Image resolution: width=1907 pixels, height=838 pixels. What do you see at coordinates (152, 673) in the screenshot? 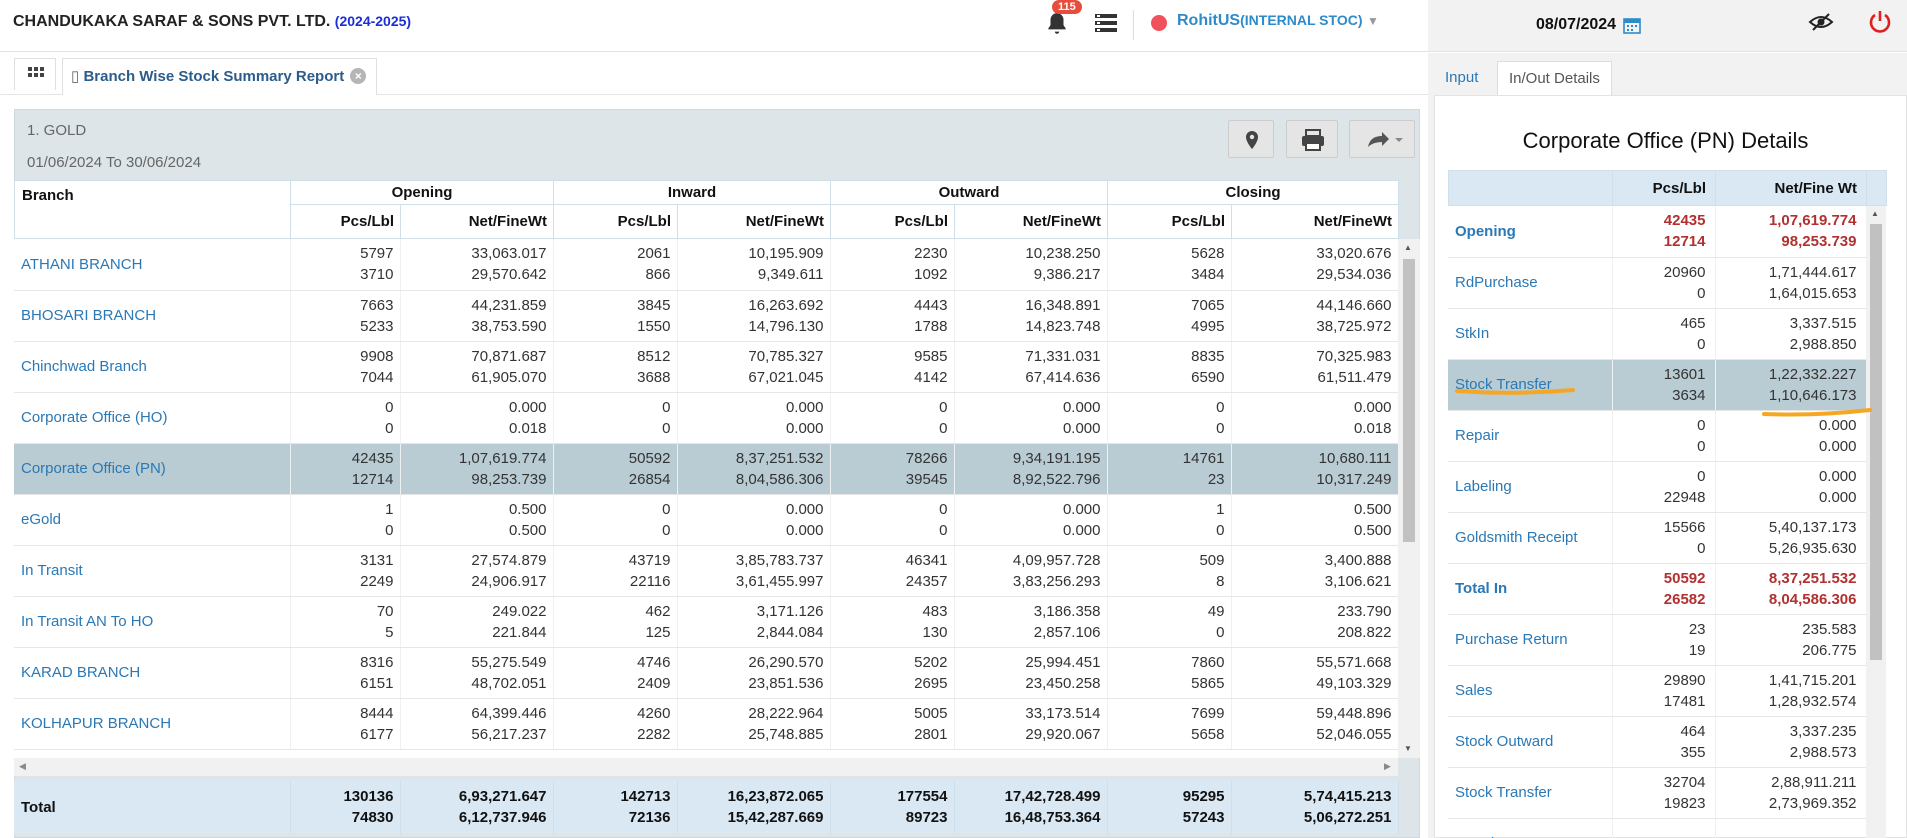
I see `branch-link: KARAD BRANCH` at bounding box center [152, 673].